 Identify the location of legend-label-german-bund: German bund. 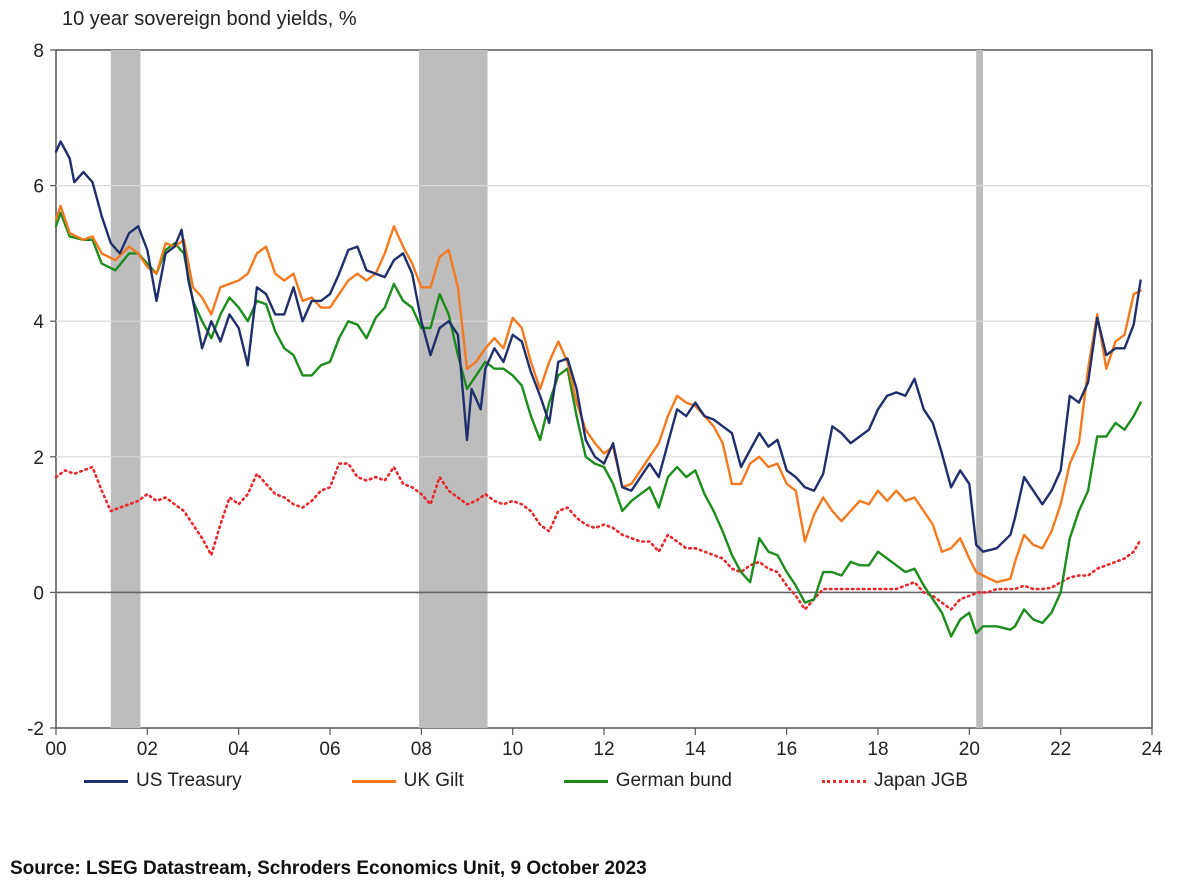
(673, 780).